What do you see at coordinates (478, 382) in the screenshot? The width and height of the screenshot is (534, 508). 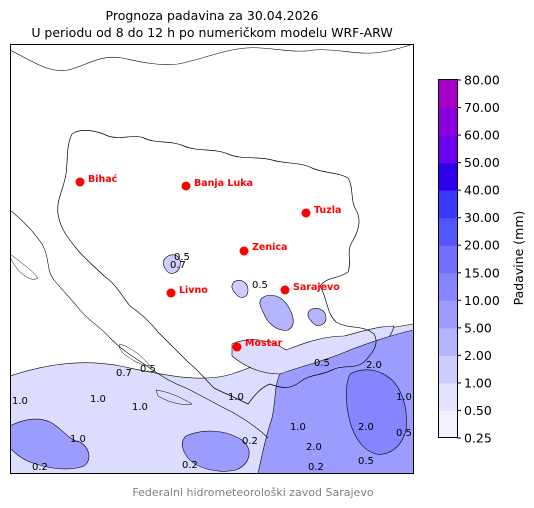 I see `colorbar-tick-label: 1.00` at bounding box center [478, 382].